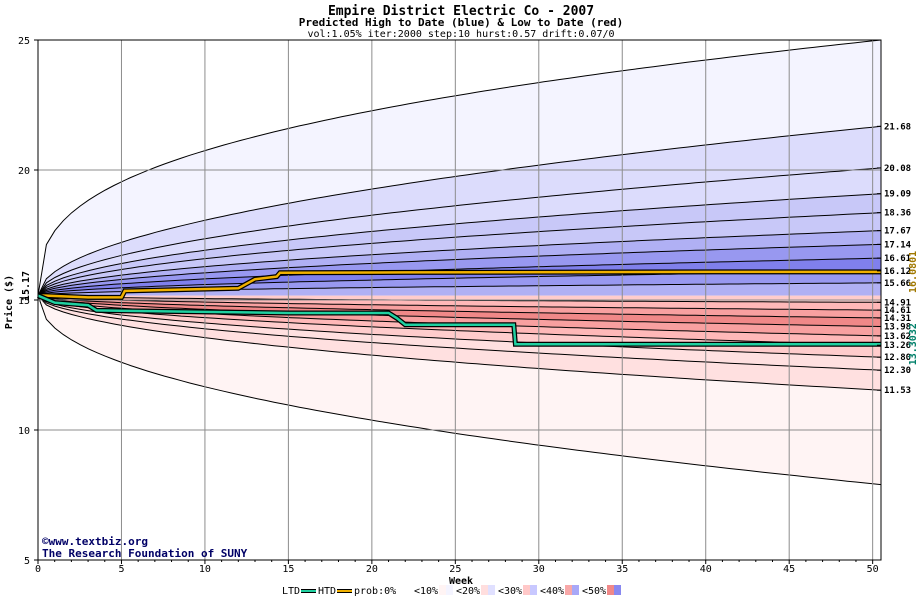 The width and height of the screenshot is (920, 600). Describe the element at coordinates (24, 431) in the screenshot. I see `y-tick-label: 10` at that location.